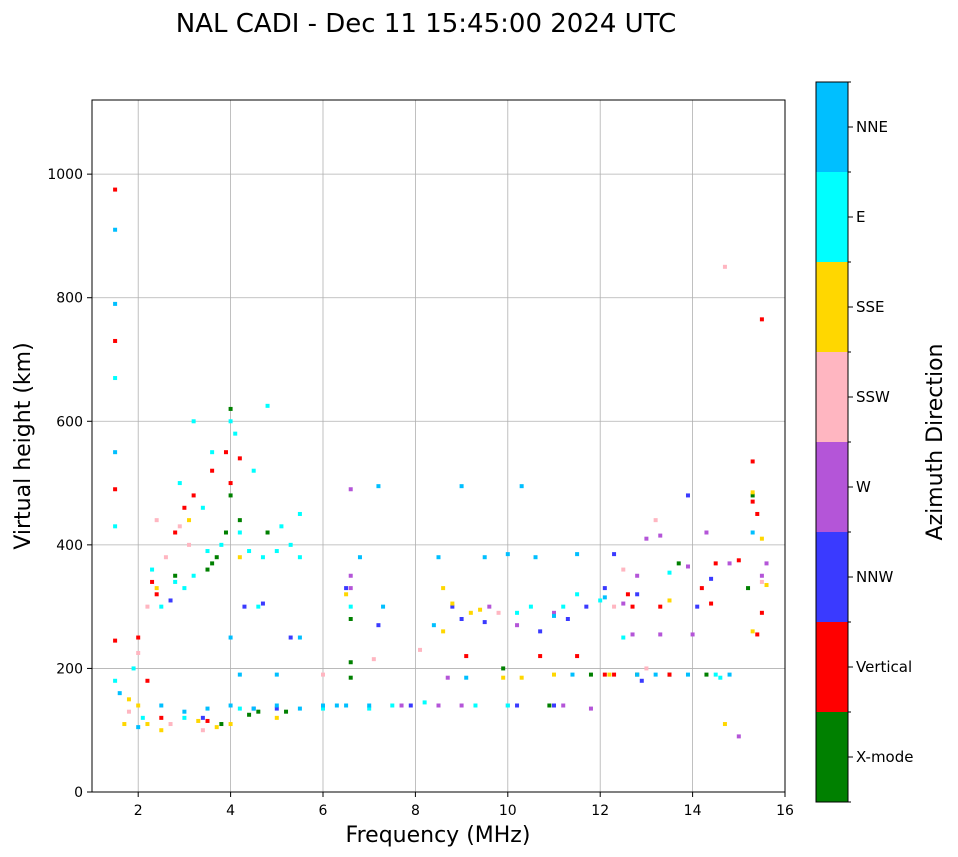 This screenshot has height=857, width=958. Describe the element at coordinates (884, 757) in the screenshot. I see `colorbar-tick-label: X-mode` at that location.